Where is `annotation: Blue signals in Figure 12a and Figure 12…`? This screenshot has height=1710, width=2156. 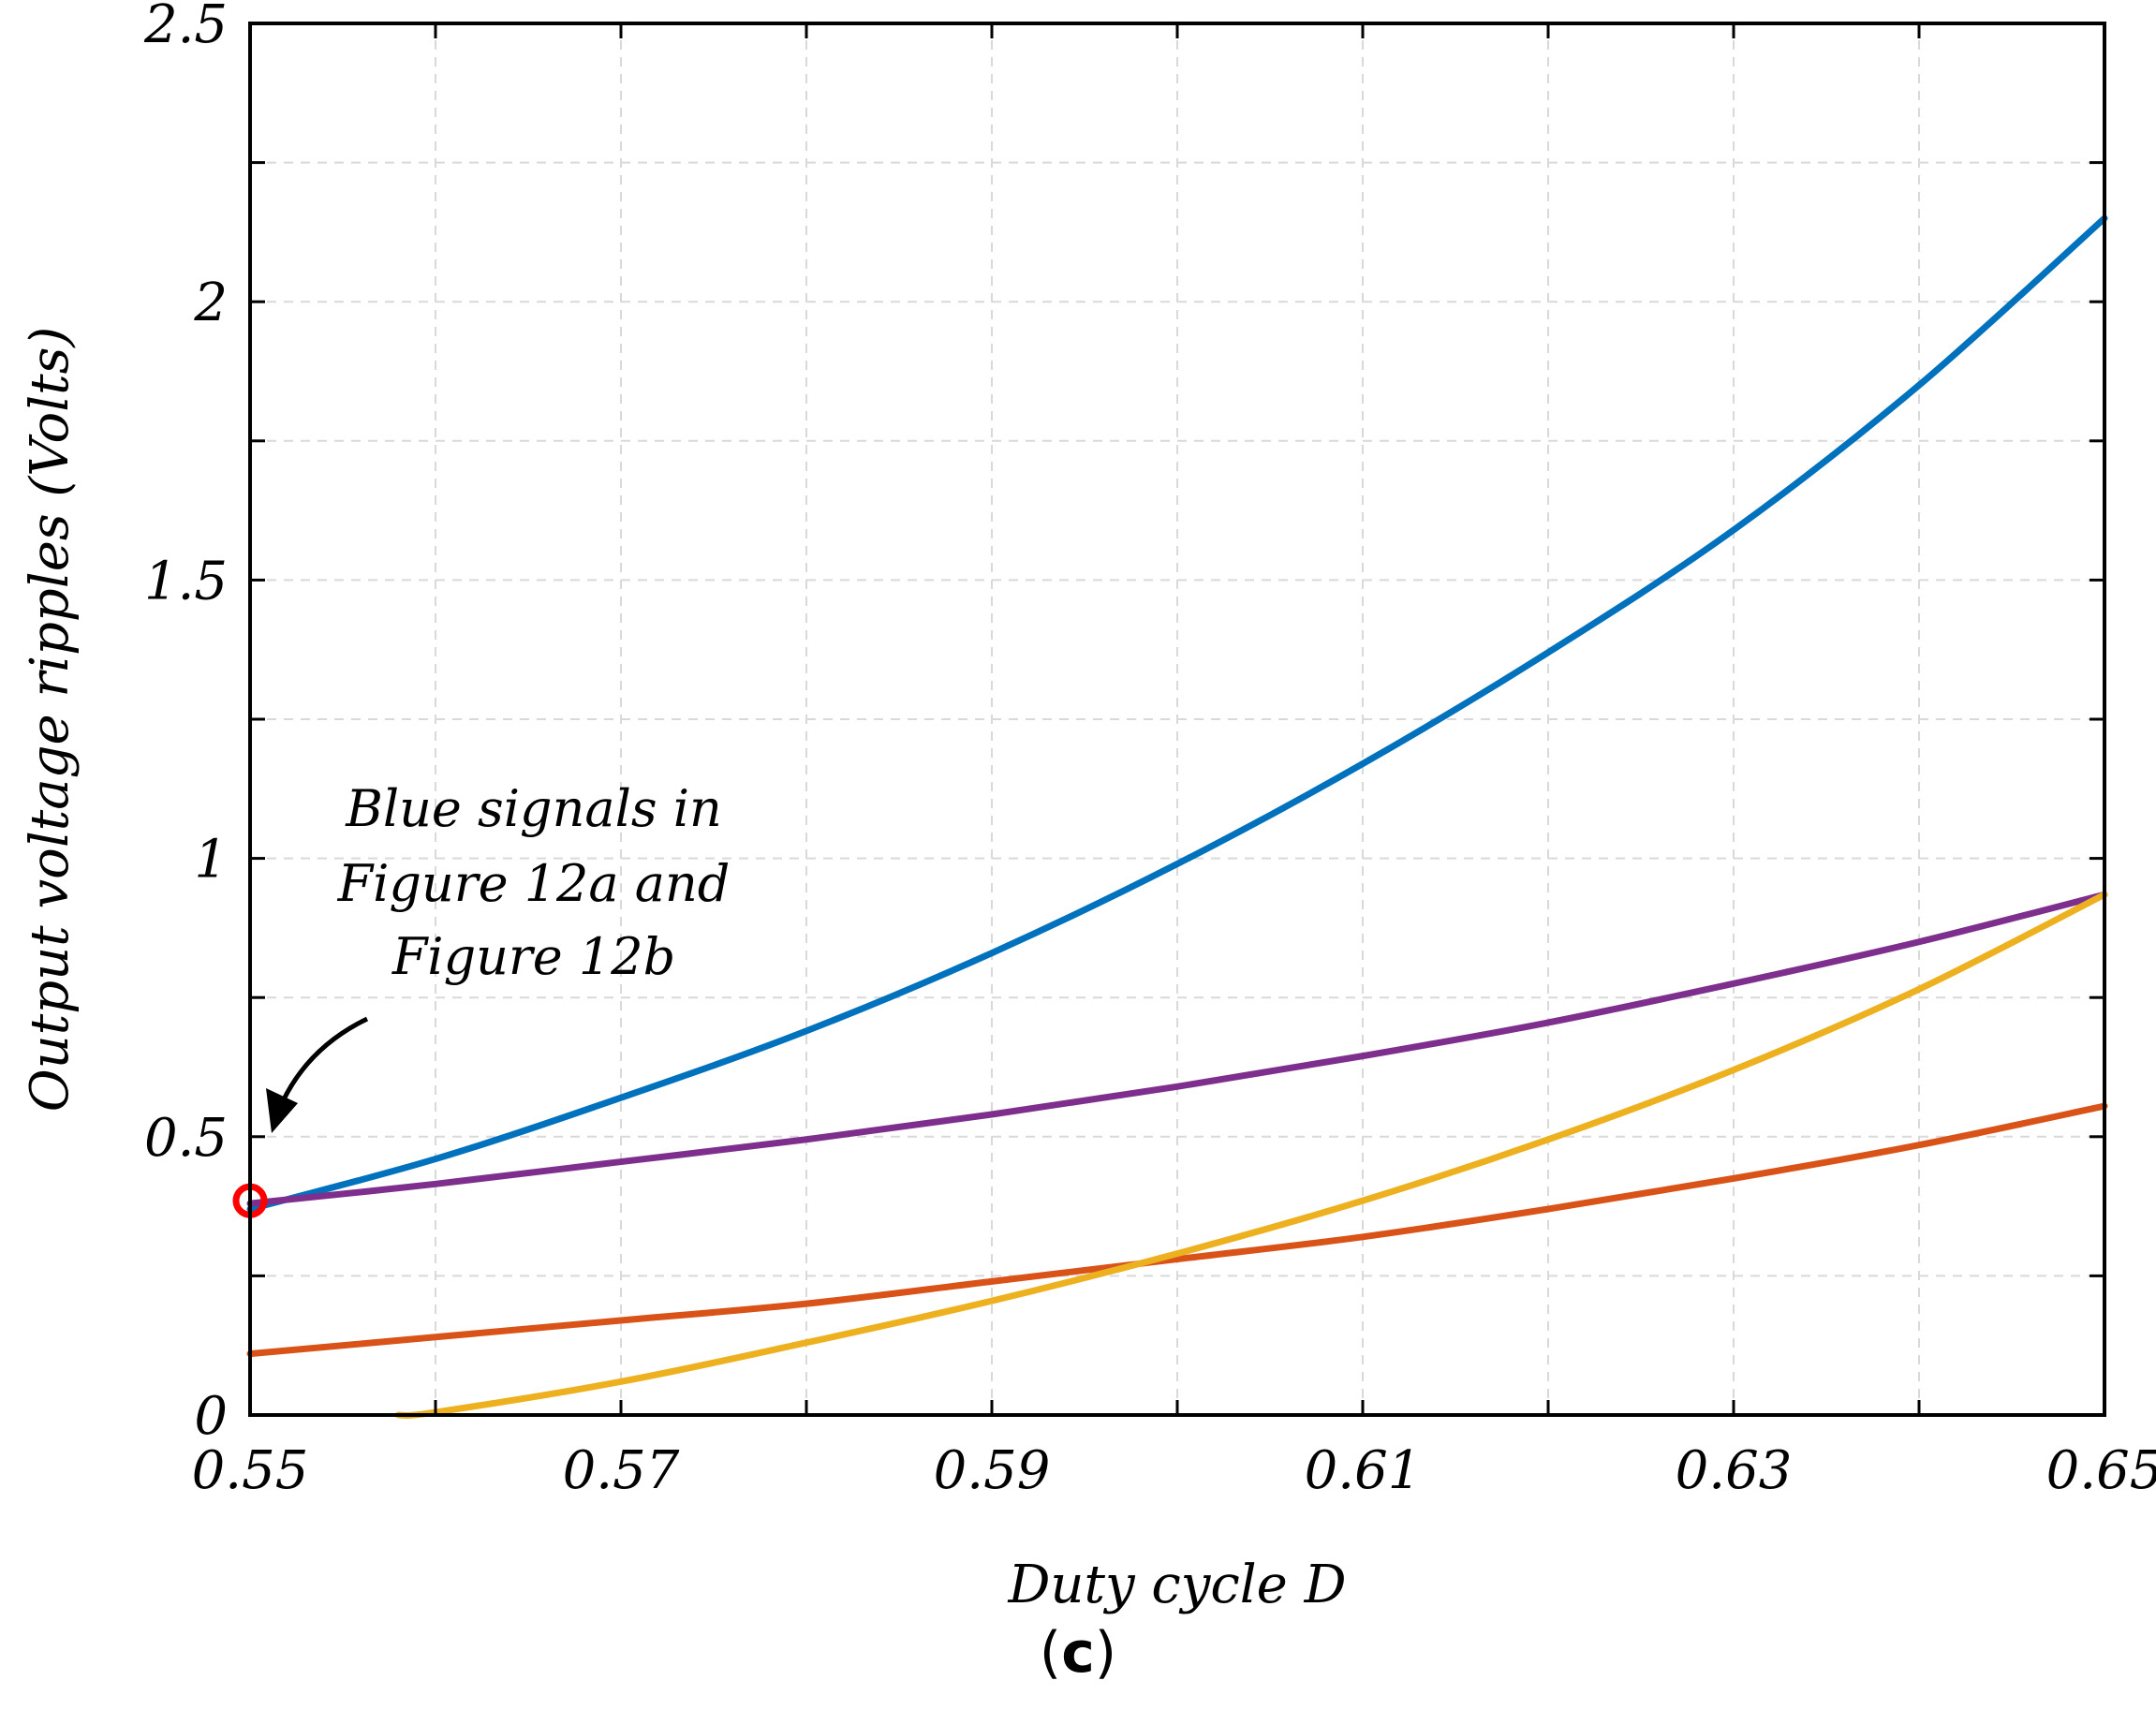 annotation: Blue signals in Figure 12a and Figure 12… is located at coordinates (498, 956).